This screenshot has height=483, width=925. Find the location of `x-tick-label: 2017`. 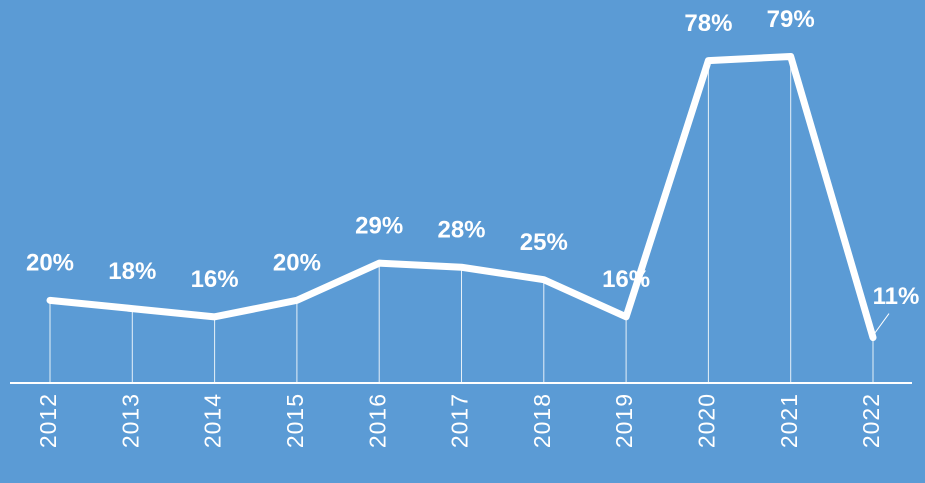

x-tick-label: 2017 is located at coordinates (460, 420).